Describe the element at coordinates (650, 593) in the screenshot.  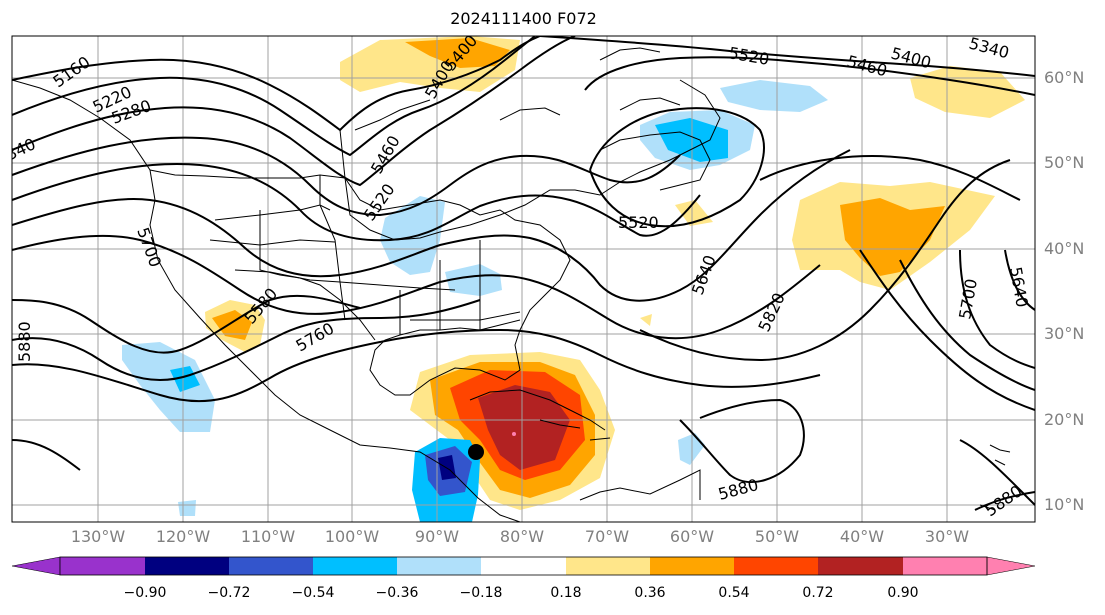
I see `colorbar-tick-label: 0.36` at that location.